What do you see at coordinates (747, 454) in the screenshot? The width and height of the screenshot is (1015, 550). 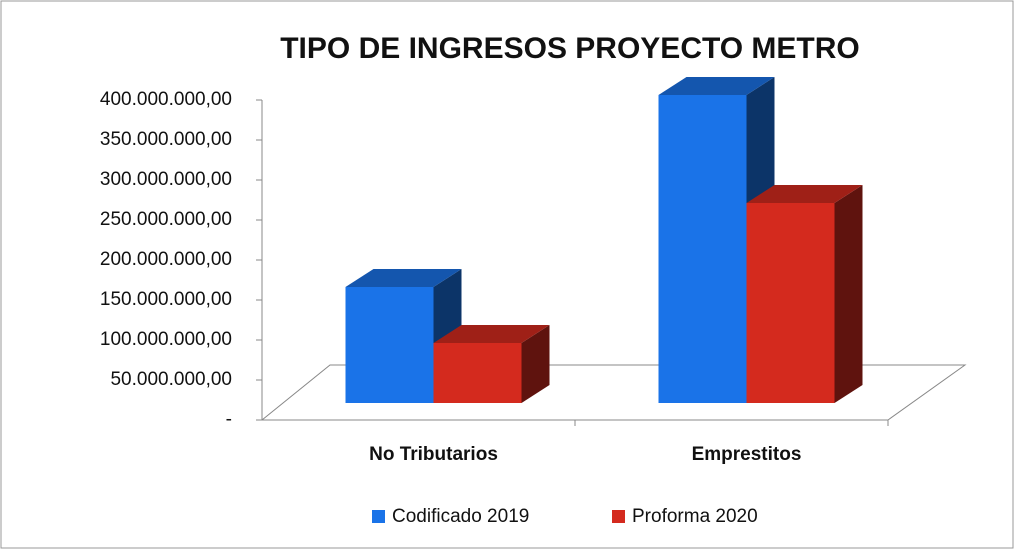 I see `x-tick-label: Emprestitos` at bounding box center [747, 454].